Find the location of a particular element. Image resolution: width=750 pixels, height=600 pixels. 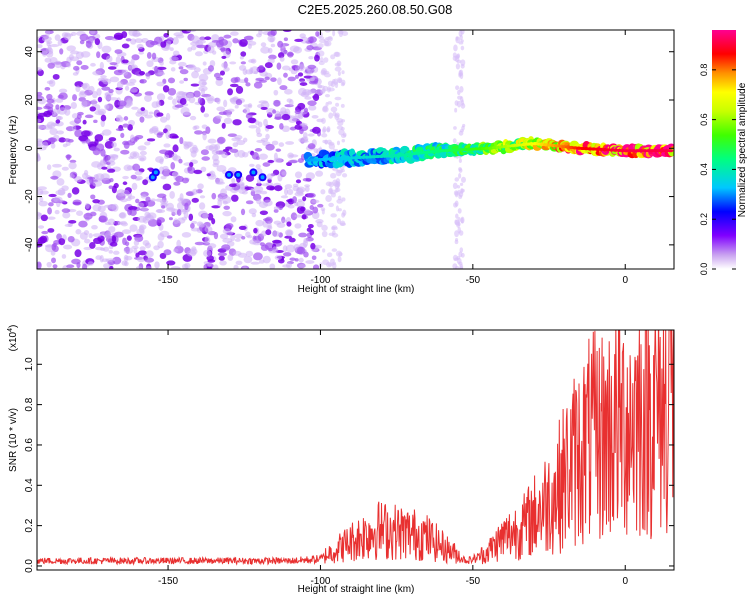

spectrogram-xlabel: Height of straight line (km) is located at coordinates (356, 289).